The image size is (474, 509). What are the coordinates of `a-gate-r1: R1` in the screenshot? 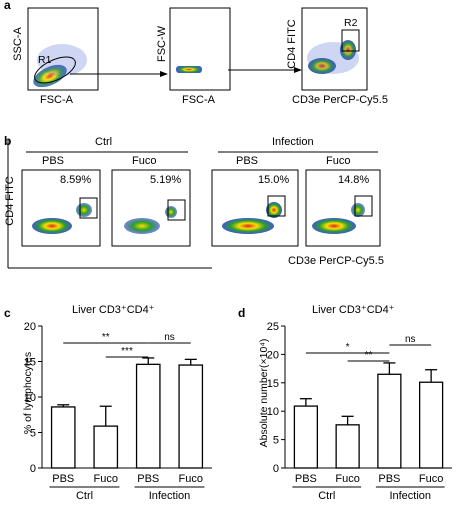 It's located at (45, 60).